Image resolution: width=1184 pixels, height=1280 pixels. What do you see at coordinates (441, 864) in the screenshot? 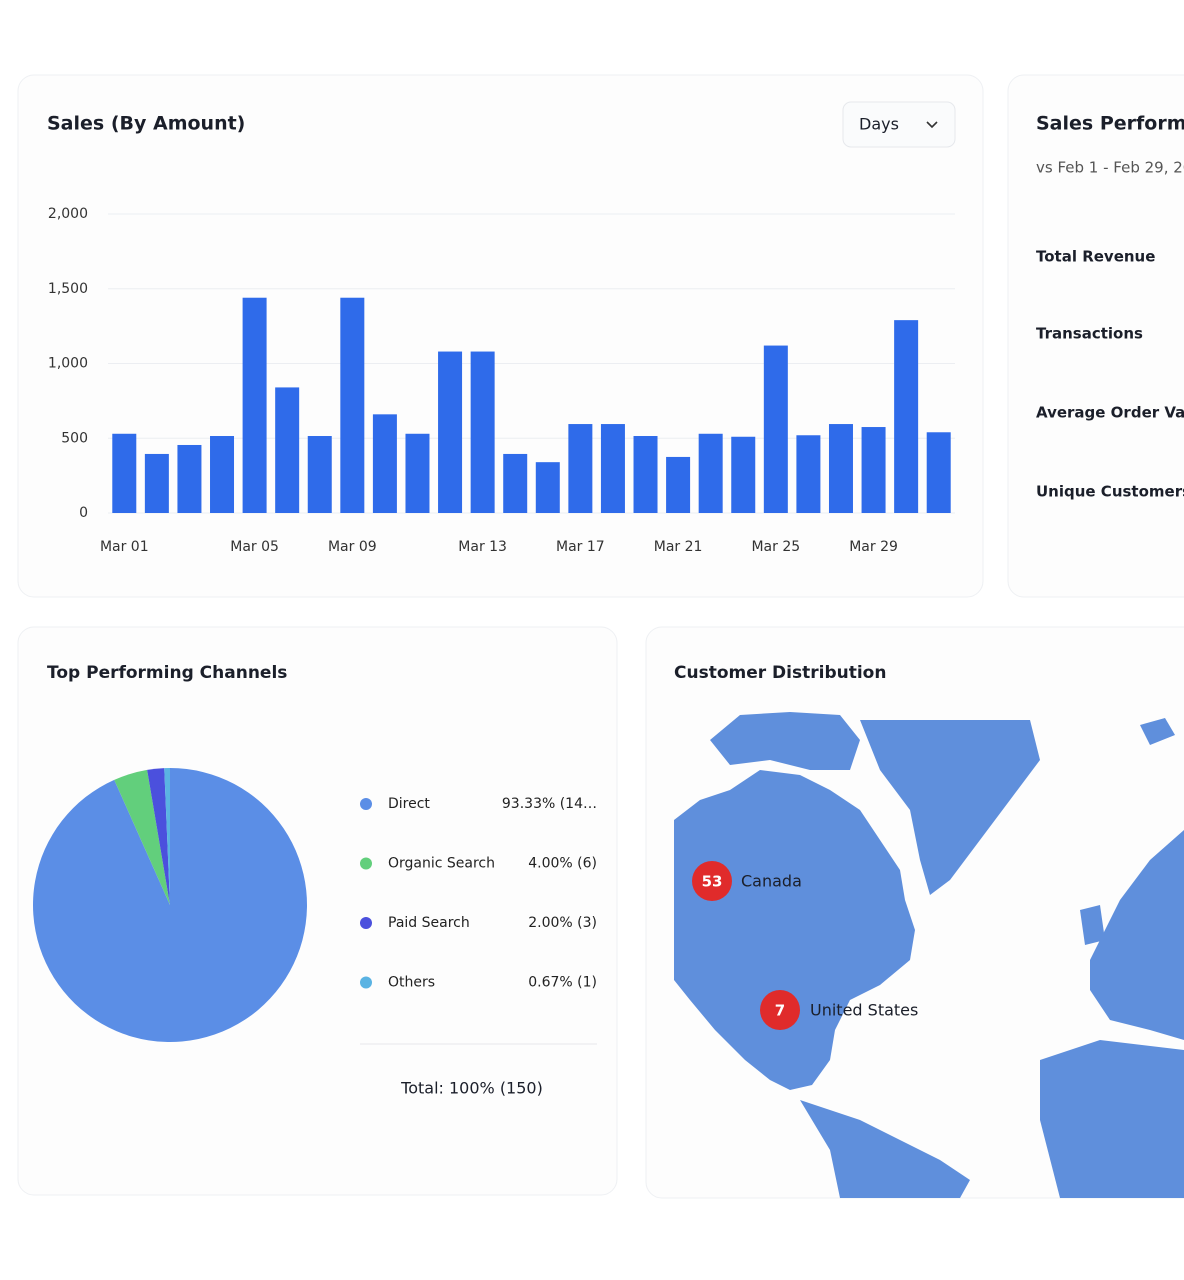
I see `legend-label: Organic Search` at bounding box center [441, 864].